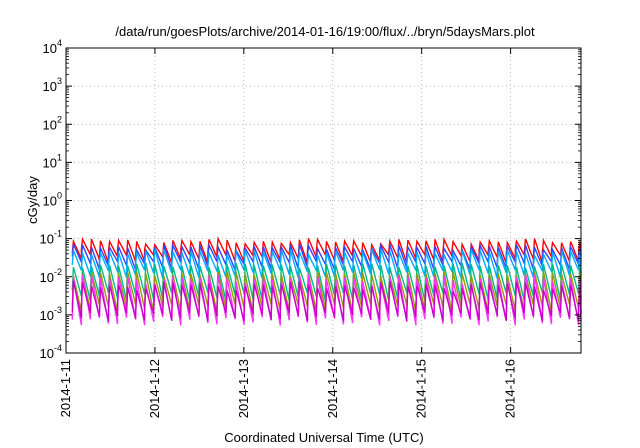  What do you see at coordinates (32, 200) in the screenshot?
I see `y-axis-label: cGy/day` at bounding box center [32, 200].